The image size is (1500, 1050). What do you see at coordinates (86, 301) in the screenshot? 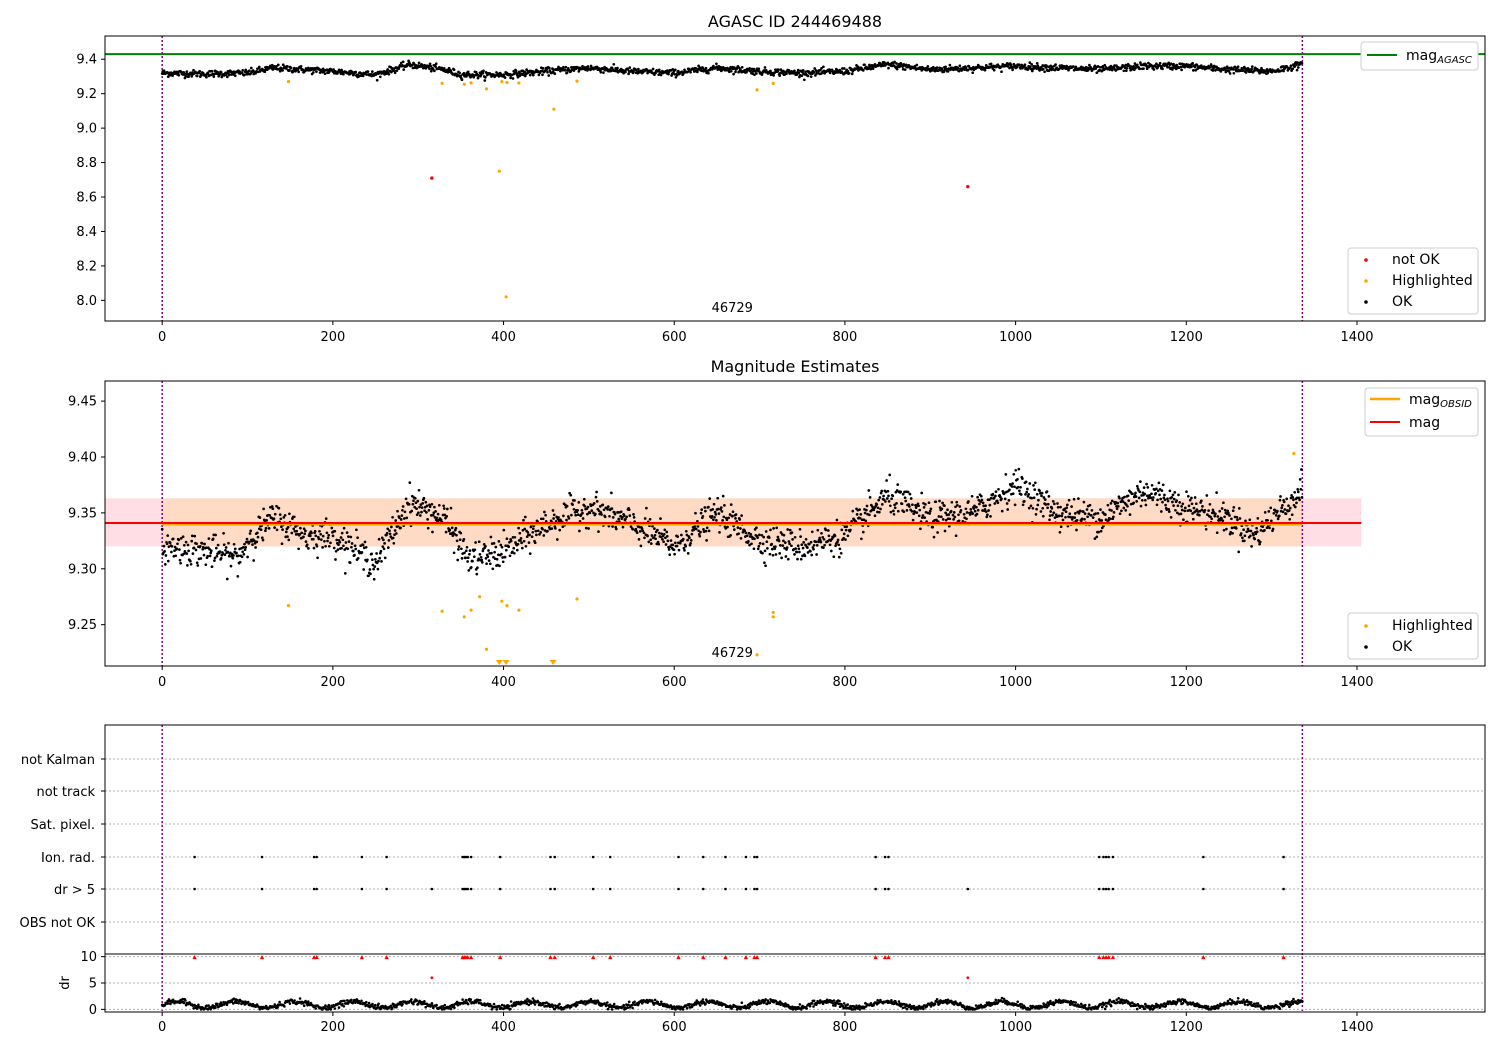
I see `panel-1-y-tick-label: 8.0` at bounding box center [86, 301].